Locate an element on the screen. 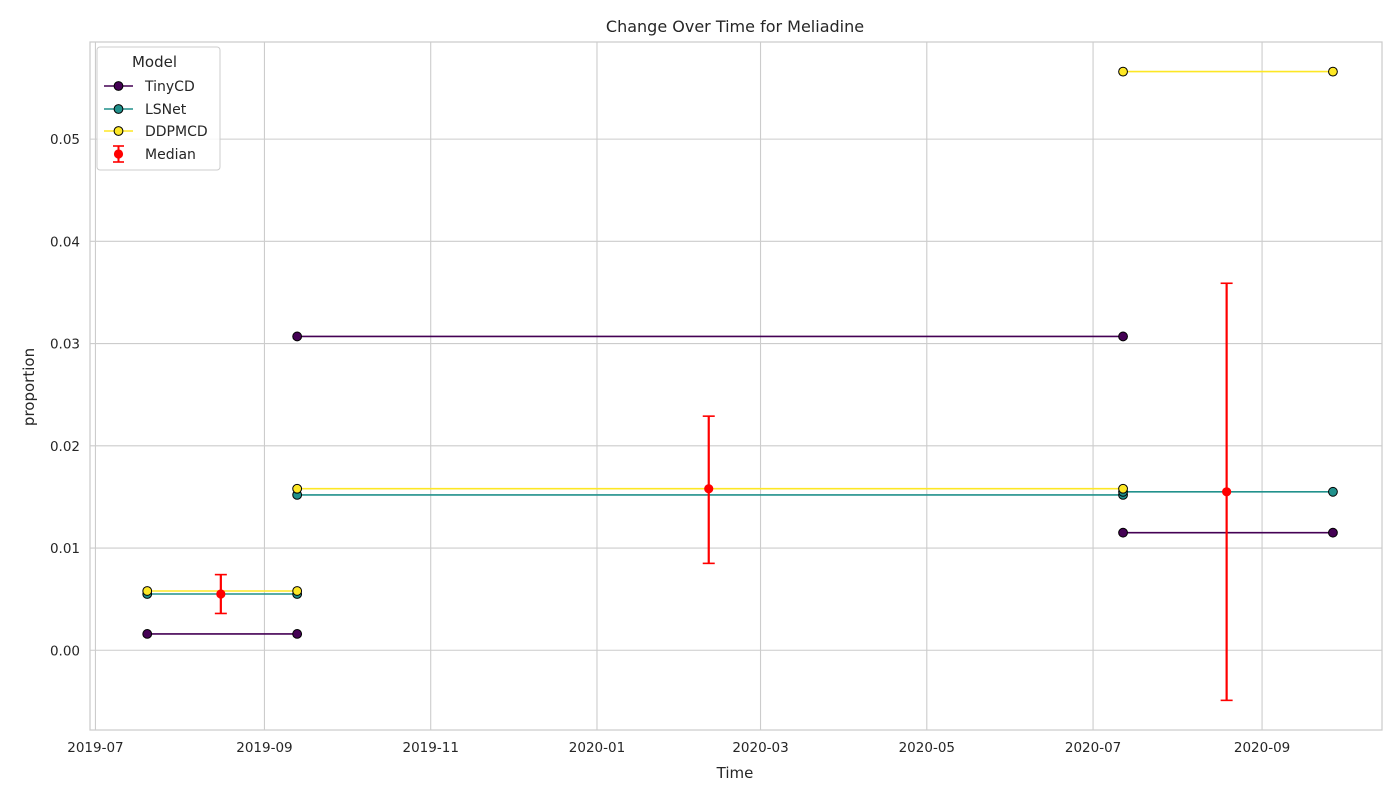 This screenshot has width=1400, height=800. x-tick-label: 2020-01 is located at coordinates (597, 748).